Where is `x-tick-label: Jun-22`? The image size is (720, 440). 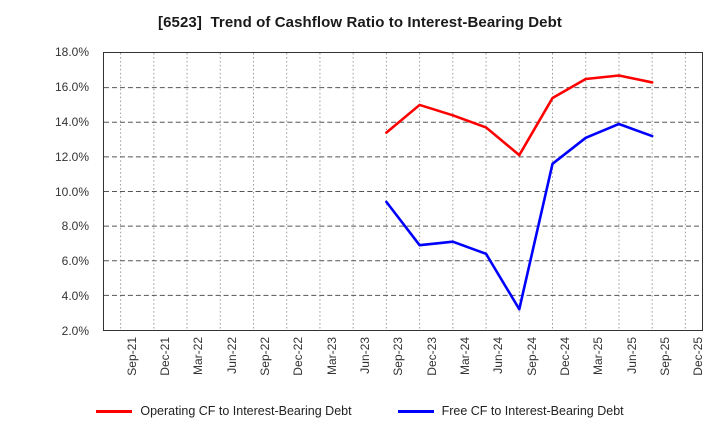 x-tick-label: Jun-22 is located at coordinates (231, 355).